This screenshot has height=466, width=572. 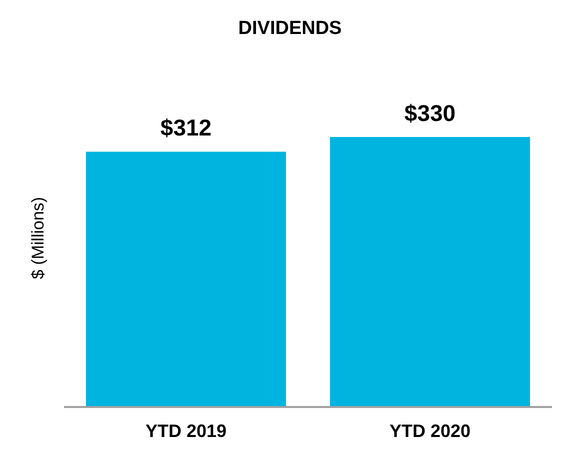 What do you see at coordinates (290, 29) in the screenshot?
I see `chart-title: DIVIDENDS` at bounding box center [290, 29].